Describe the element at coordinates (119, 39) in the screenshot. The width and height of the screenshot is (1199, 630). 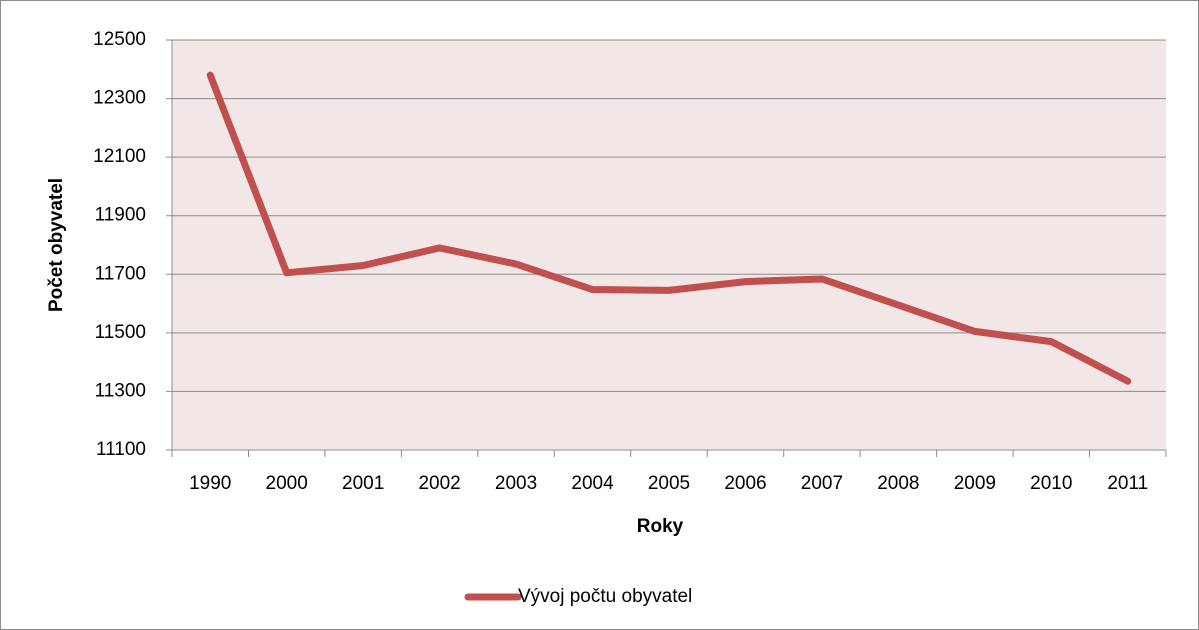
I see `y-tick-label: 12500` at that location.